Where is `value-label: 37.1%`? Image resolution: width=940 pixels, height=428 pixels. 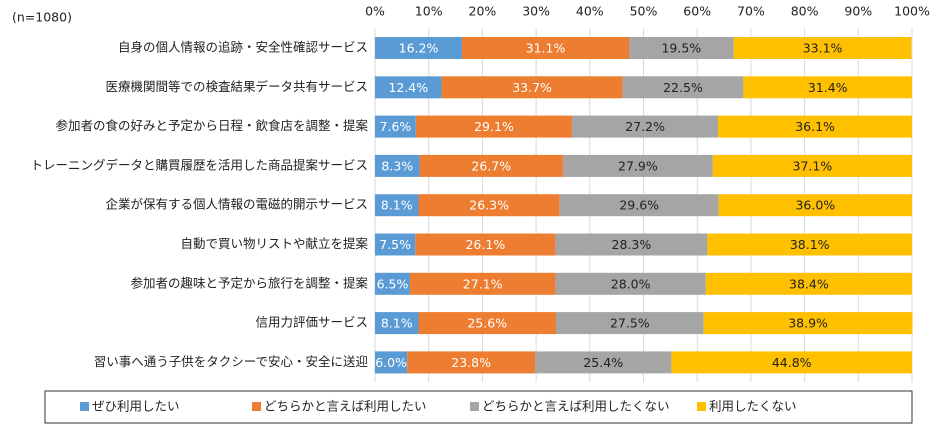 value-label: 37.1% is located at coordinates (813, 165).